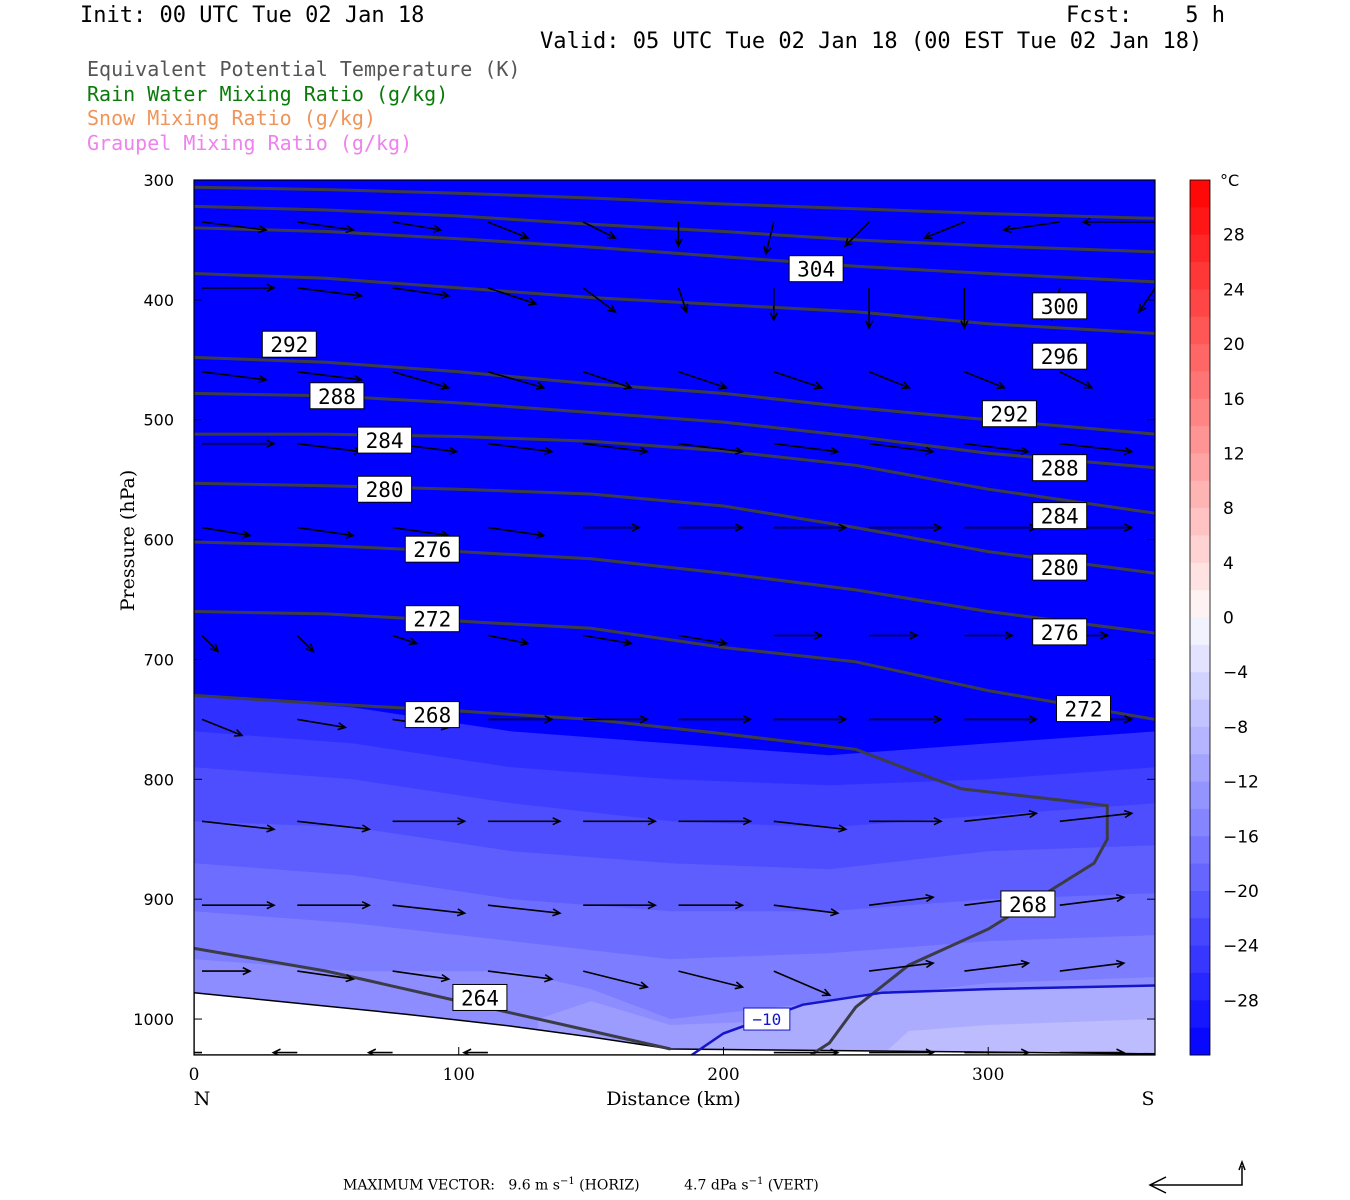 The height and width of the screenshot is (1200, 1350). What do you see at coordinates (194, 1075) in the screenshot?
I see `x-tick-label: 0` at bounding box center [194, 1075].